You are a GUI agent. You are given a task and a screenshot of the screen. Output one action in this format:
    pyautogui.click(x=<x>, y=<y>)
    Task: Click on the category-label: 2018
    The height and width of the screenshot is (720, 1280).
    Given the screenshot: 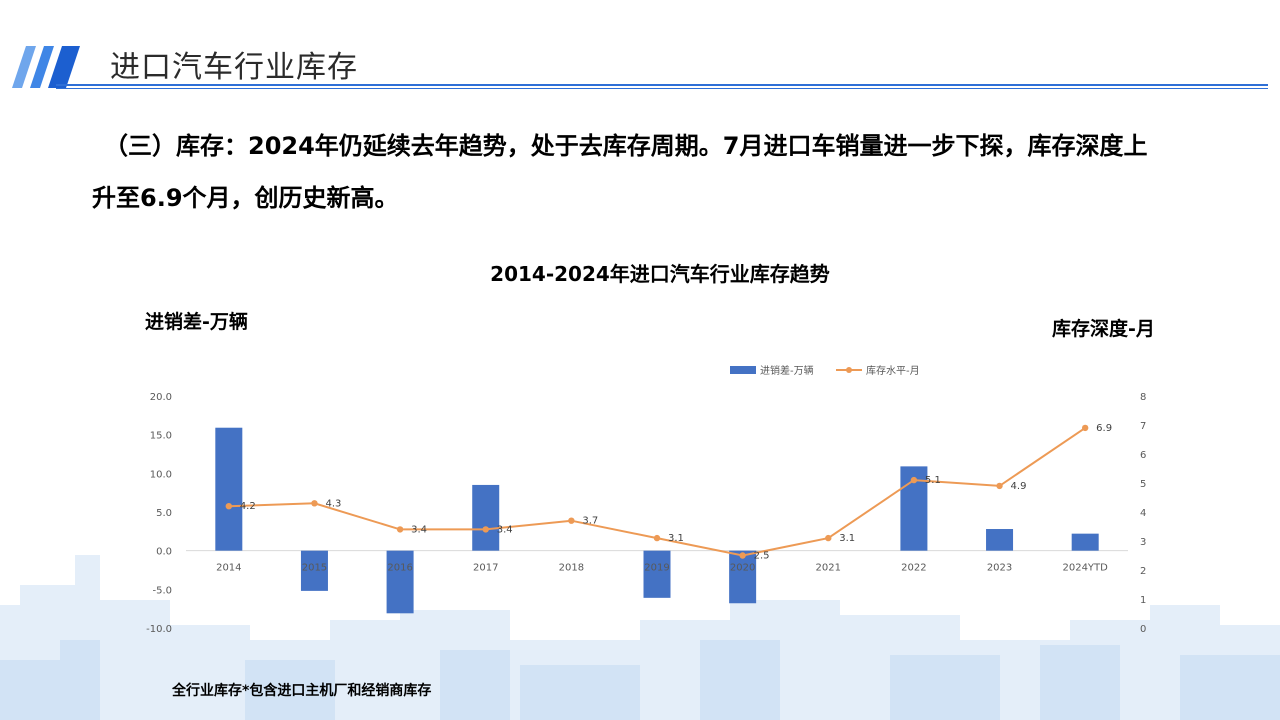 What is the action you would take?
    pyautogui.click(x=571, y=568)
    